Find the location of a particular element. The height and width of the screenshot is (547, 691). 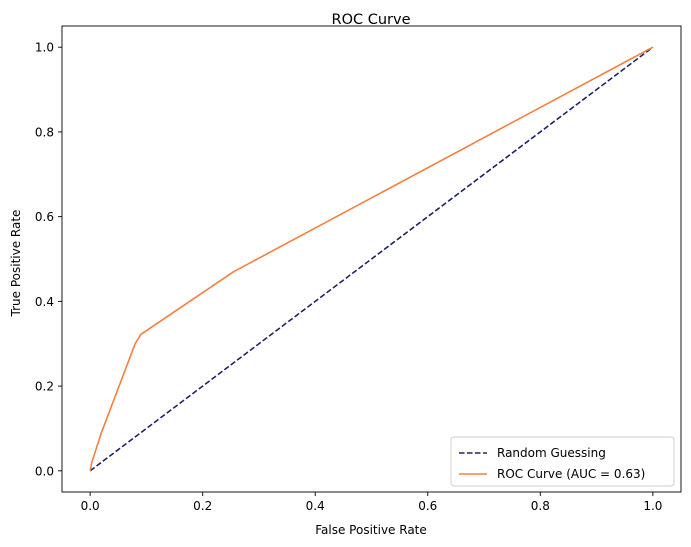

x-tick-label: 0.8 is located at coordinates (540, 506).